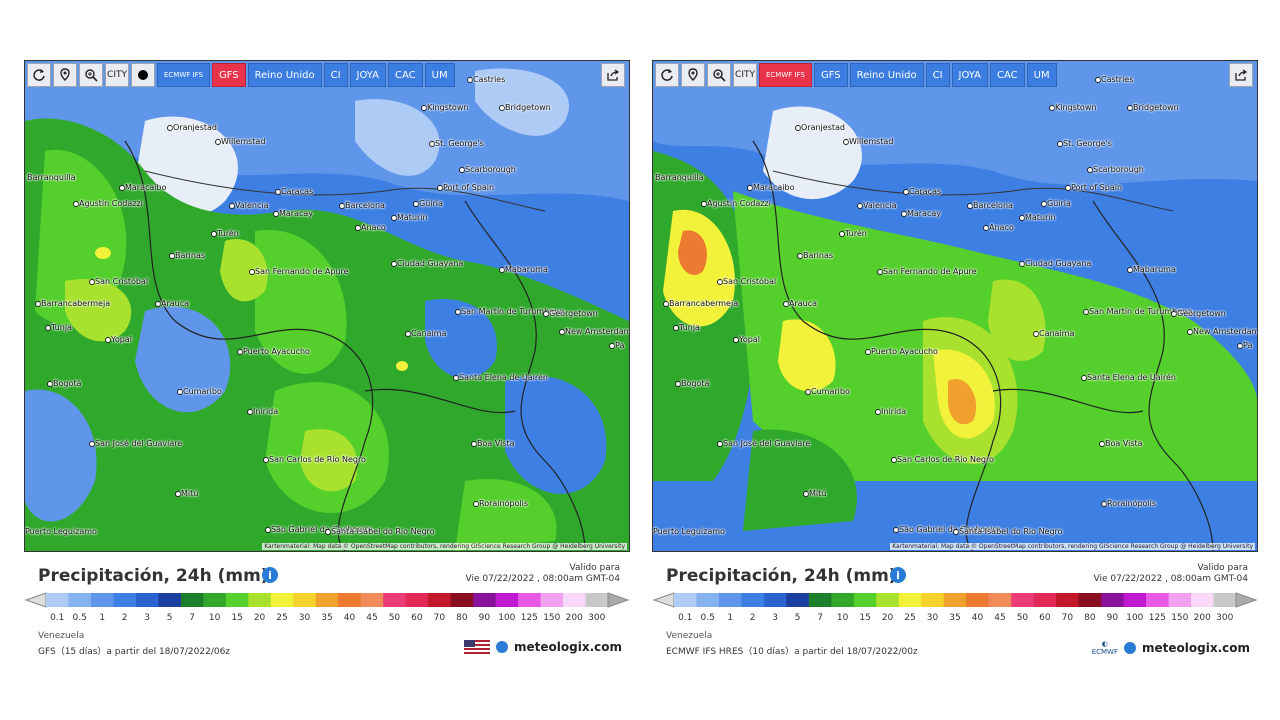 The image size is (1280, 720). What do you see at coordinates (327, 600) in the screenshot?
I see `color-scale` at bounding box center [327, 600].